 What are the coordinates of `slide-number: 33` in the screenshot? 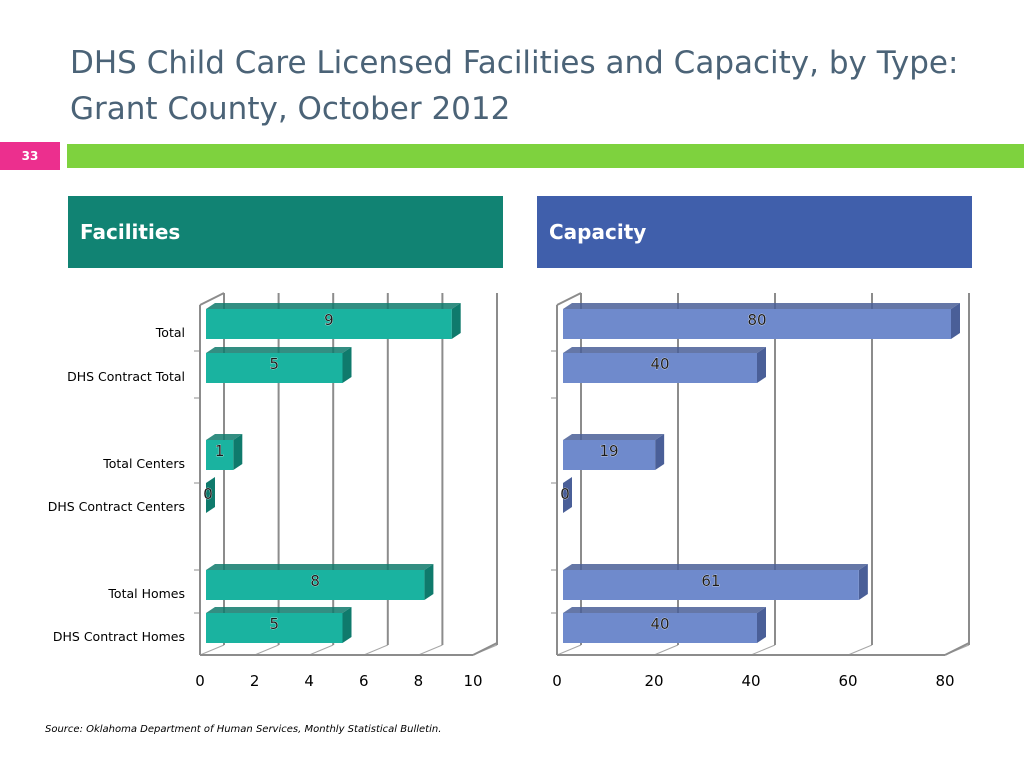 It's located at (30, 156).